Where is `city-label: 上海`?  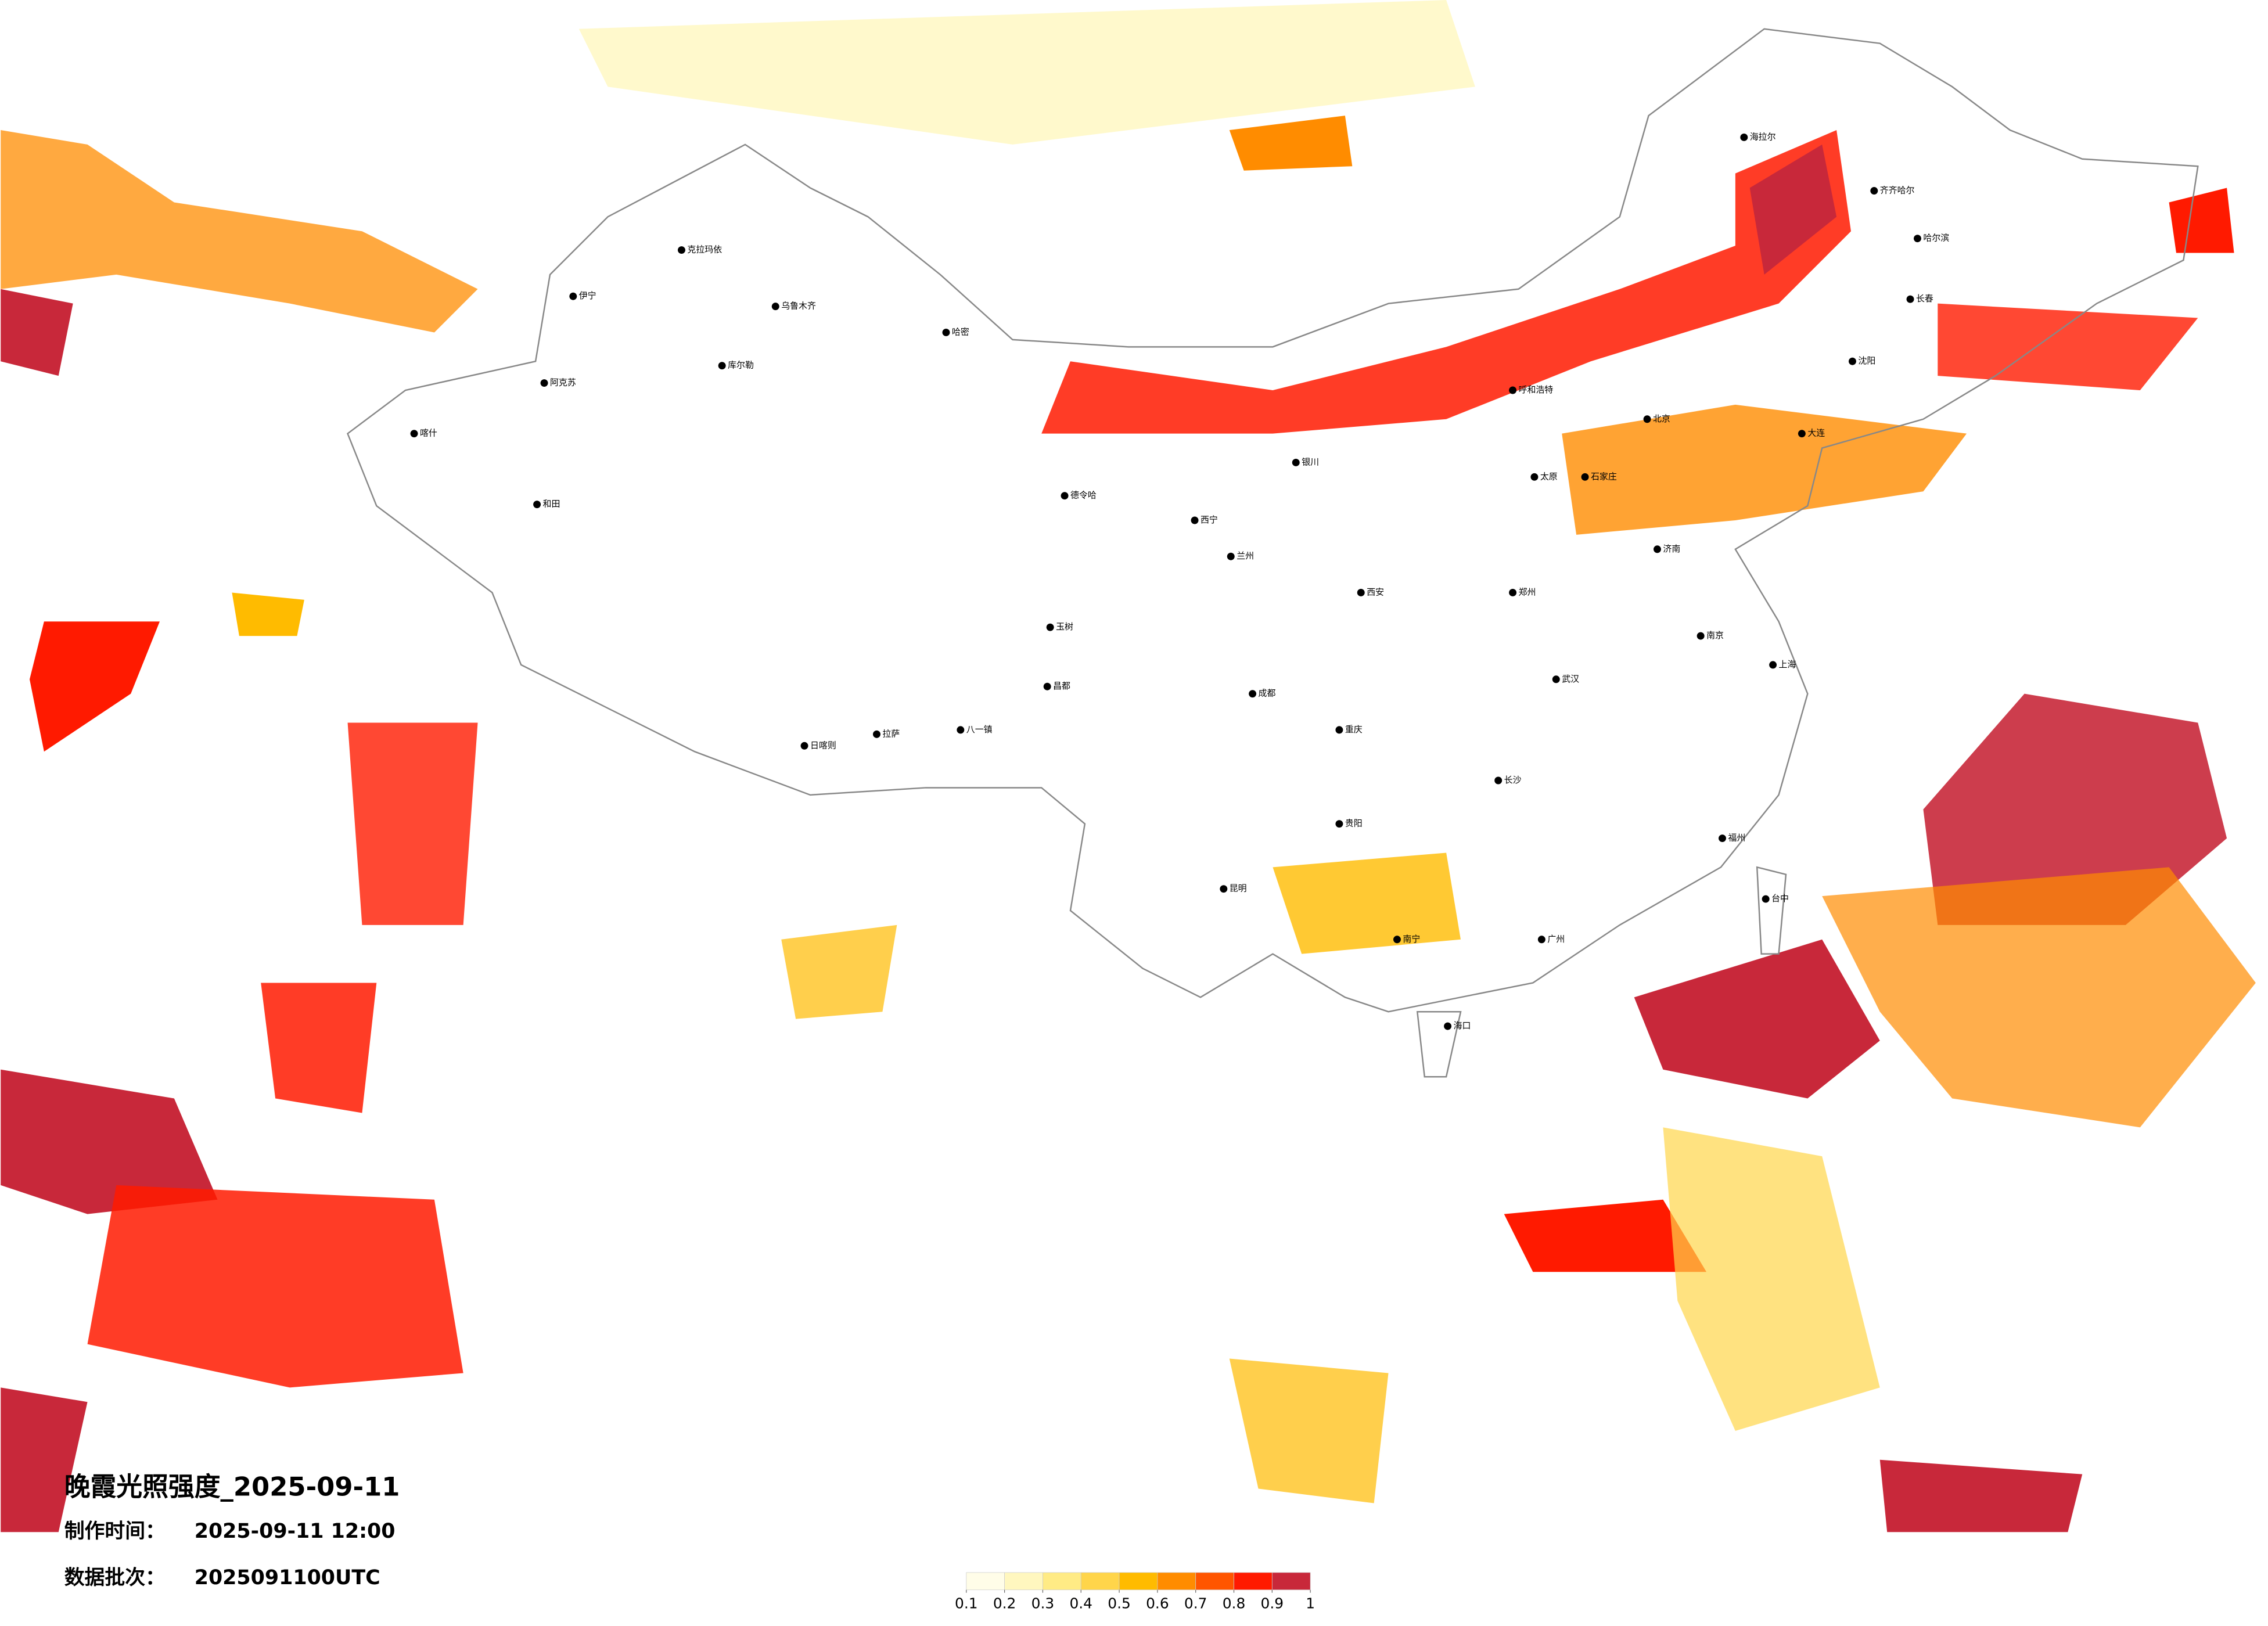
city-label: 上海 is located at coordinates (1787, 664).